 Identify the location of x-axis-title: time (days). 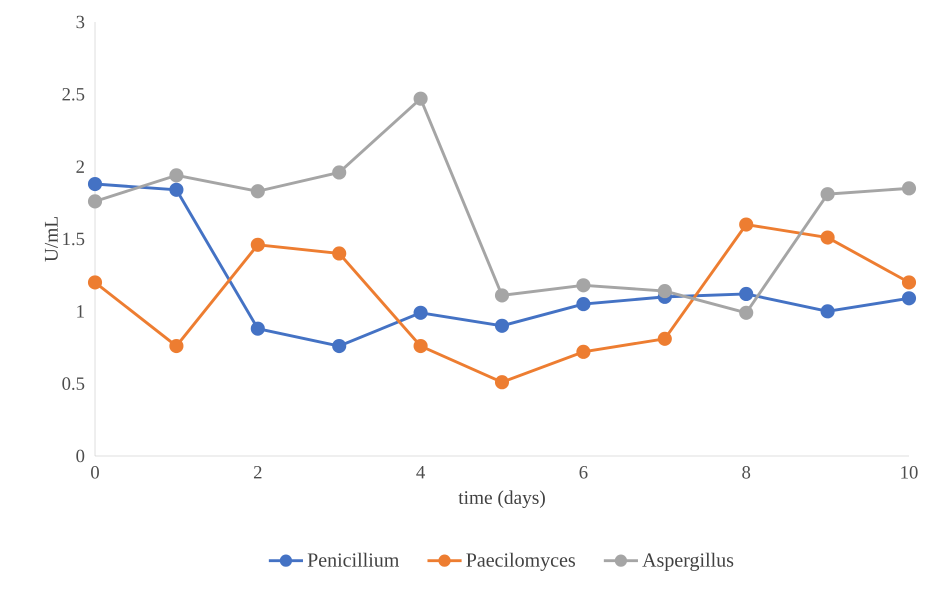
(501, 499).